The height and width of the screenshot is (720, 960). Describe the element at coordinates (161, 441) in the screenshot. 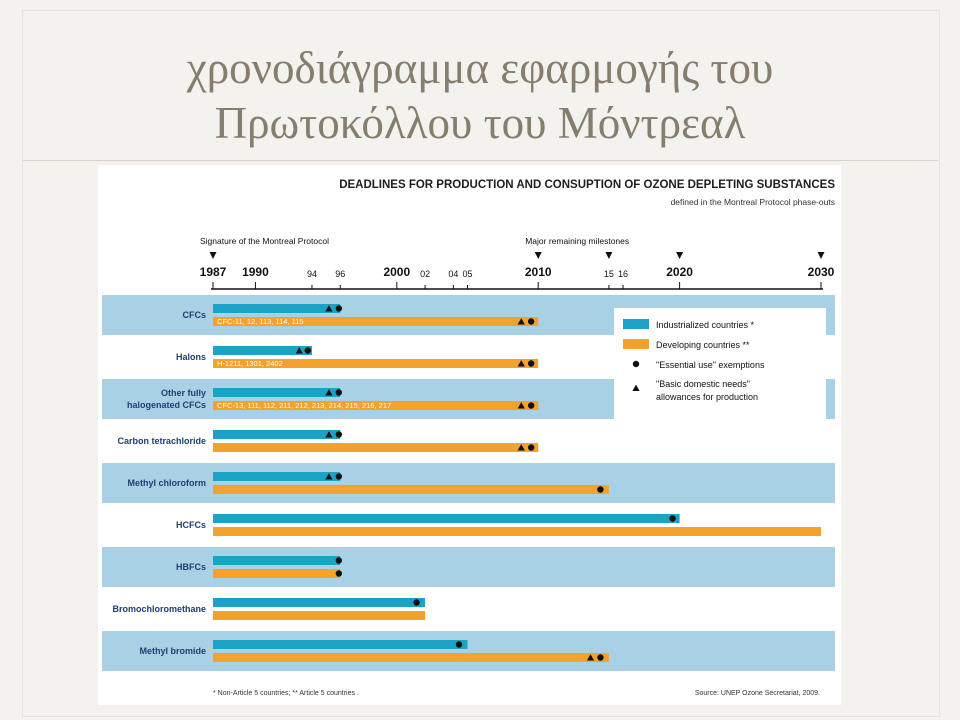

I see `row-label: Carbon tetrachloride` at that location.